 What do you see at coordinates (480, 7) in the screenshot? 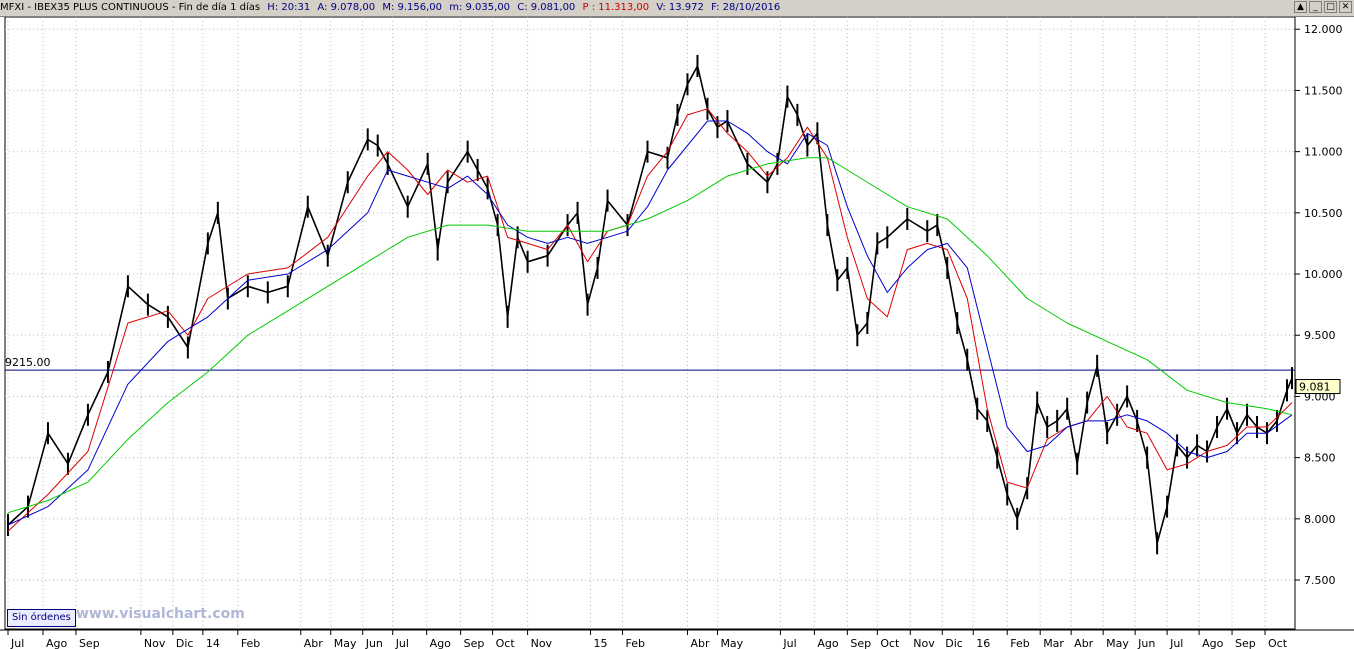
I see `low-label: m: 9.035,00` at bounding box center [480, 7].